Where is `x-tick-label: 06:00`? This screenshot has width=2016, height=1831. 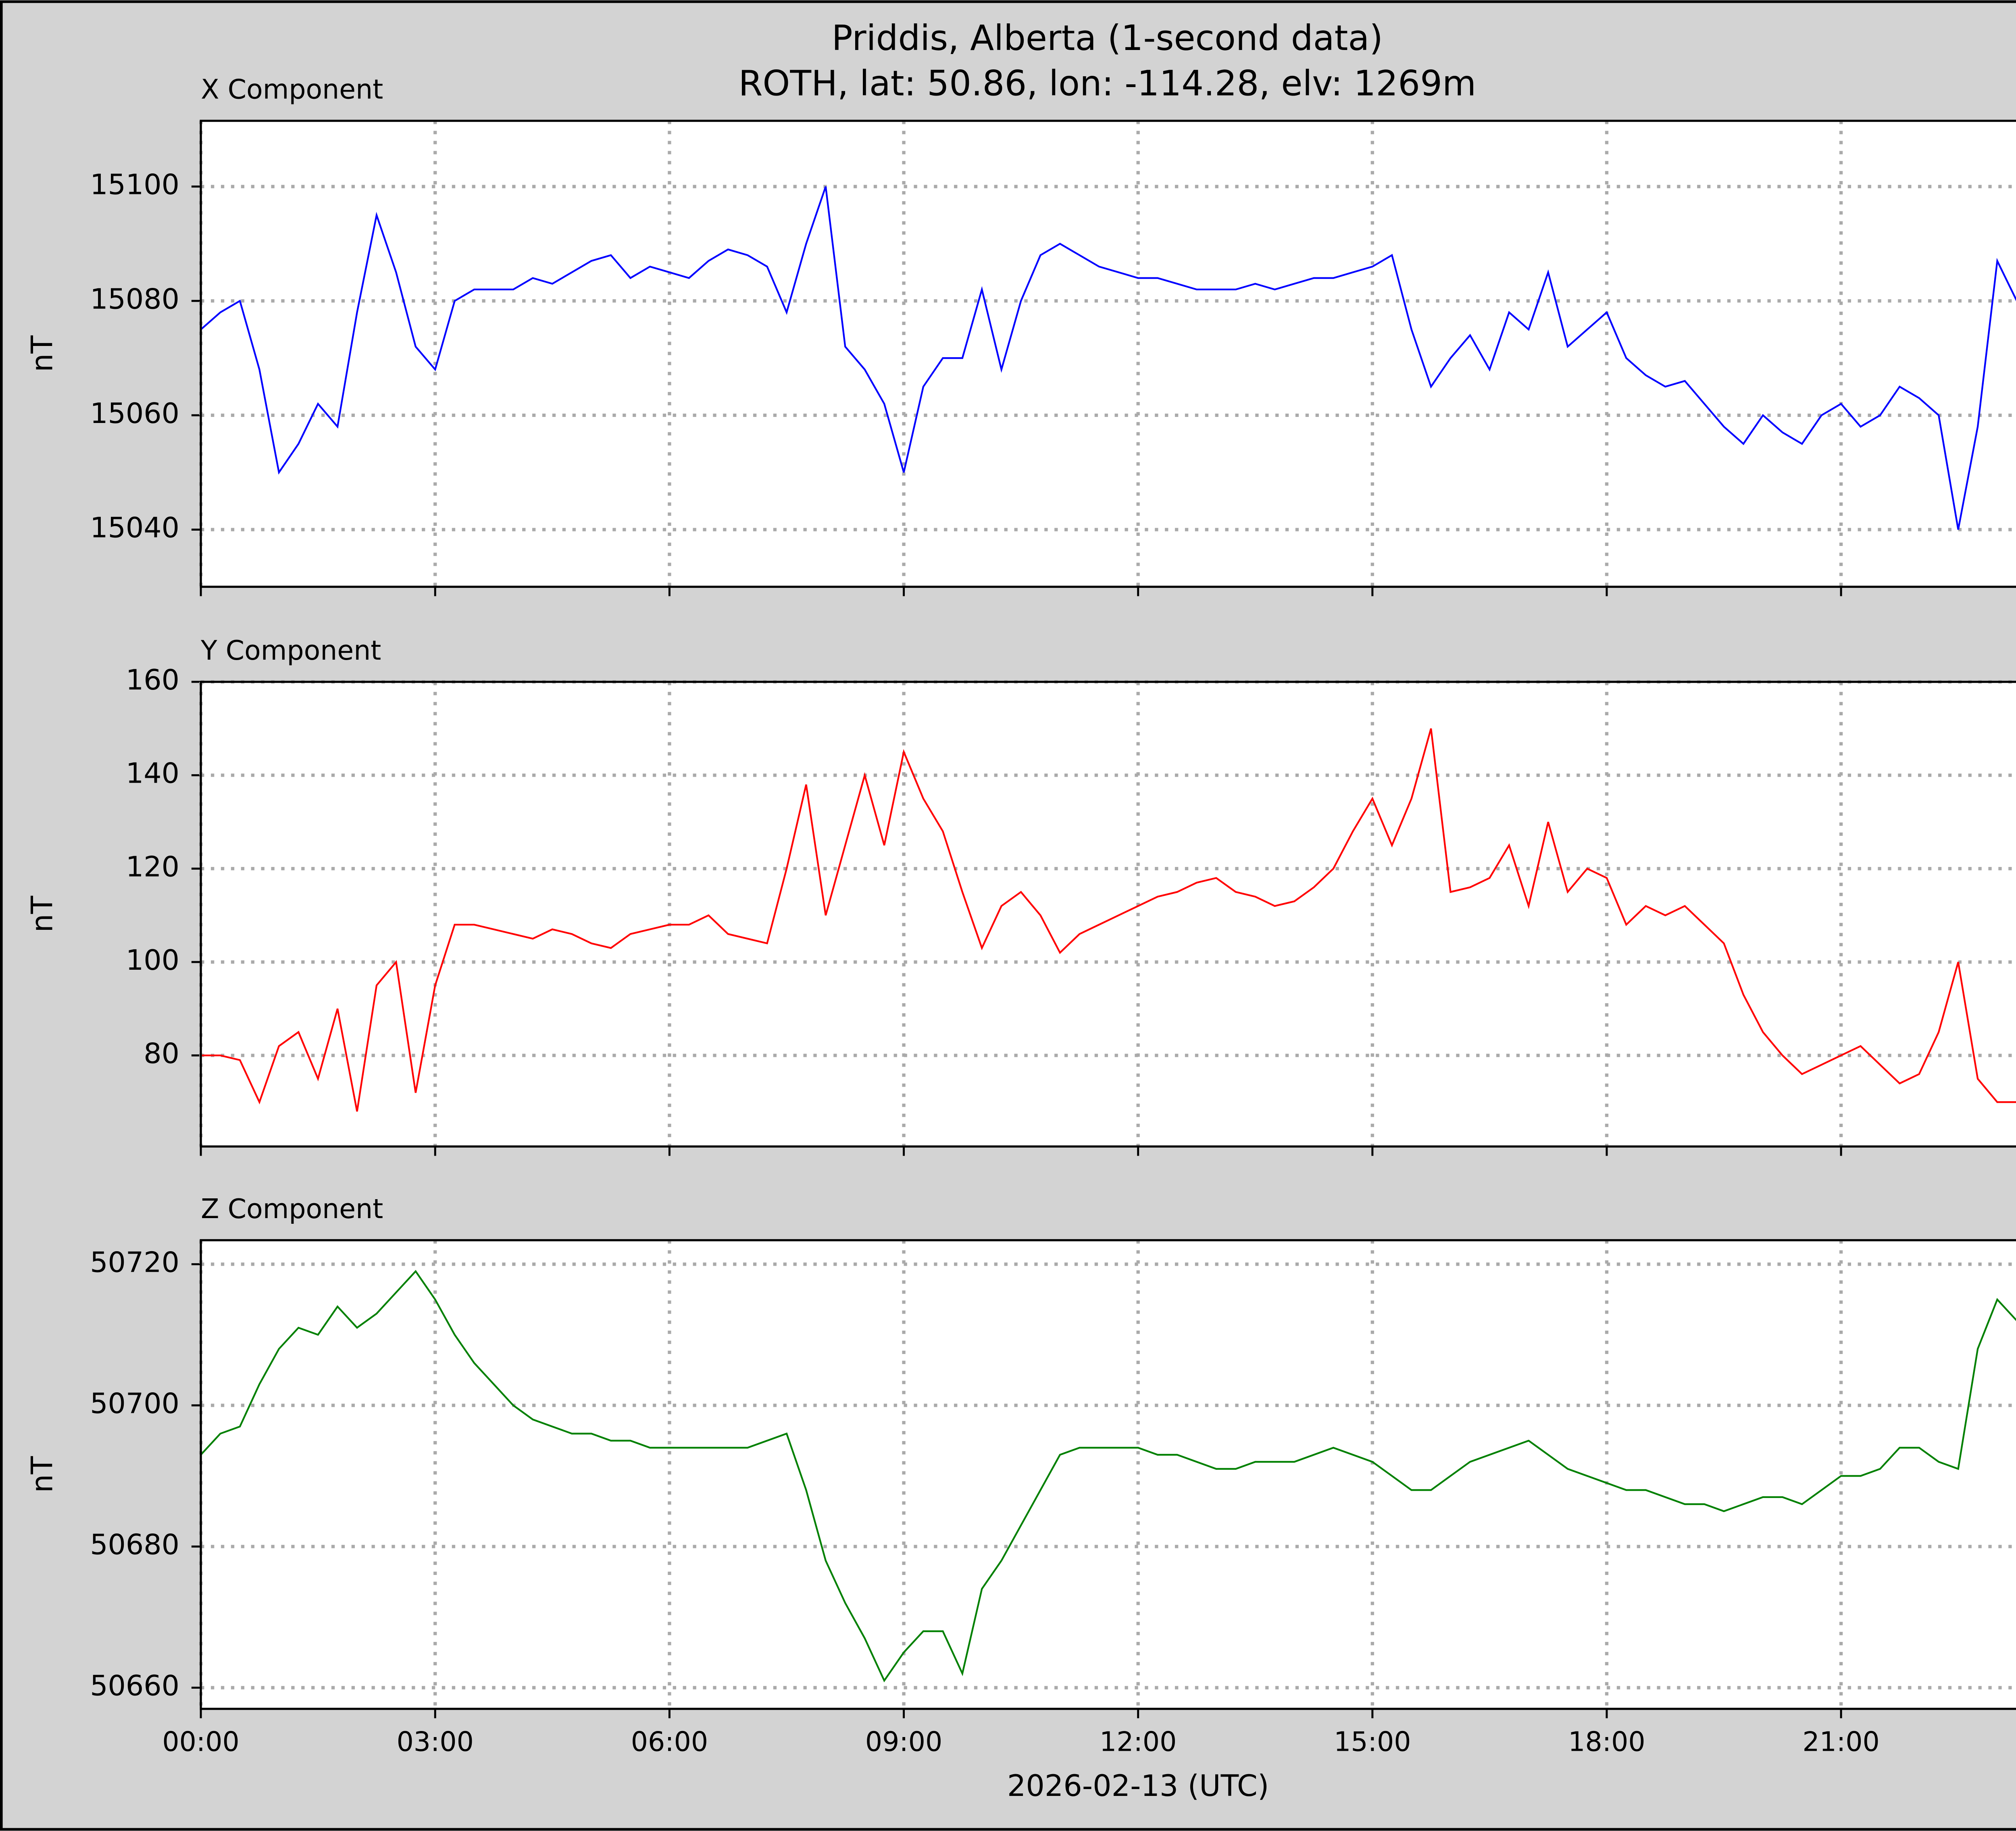 x-tick-label: 06:00 is located at coordinates (669, 1741).